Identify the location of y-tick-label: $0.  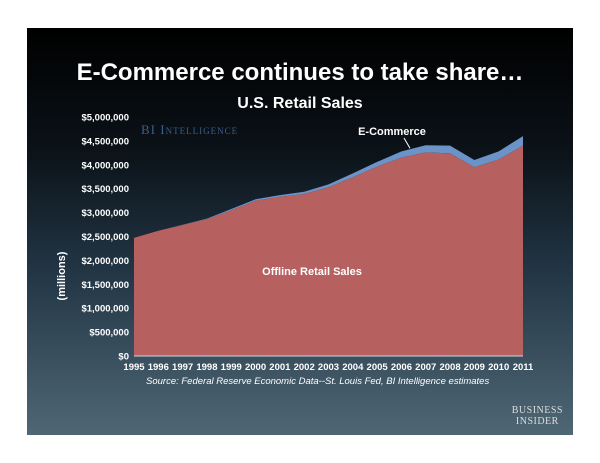
(123, 357).